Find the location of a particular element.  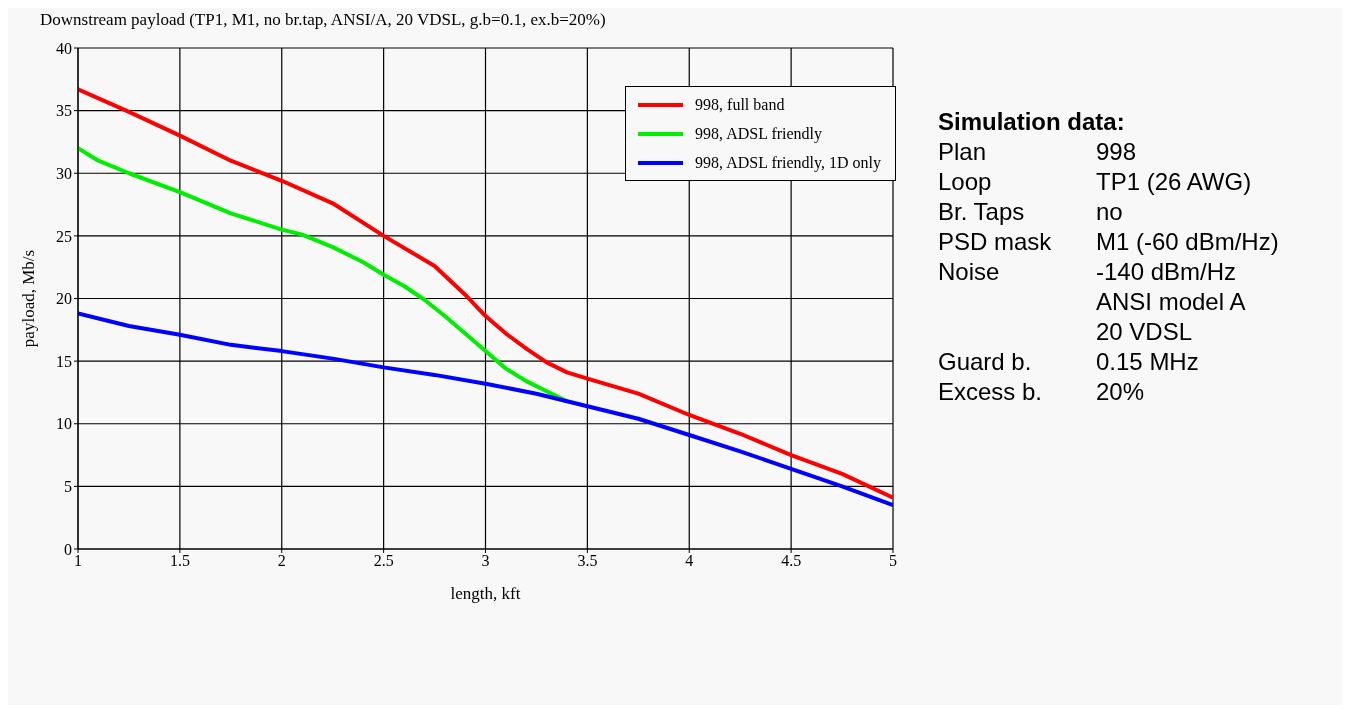

text: Loop is located at coordinates (965, 182).